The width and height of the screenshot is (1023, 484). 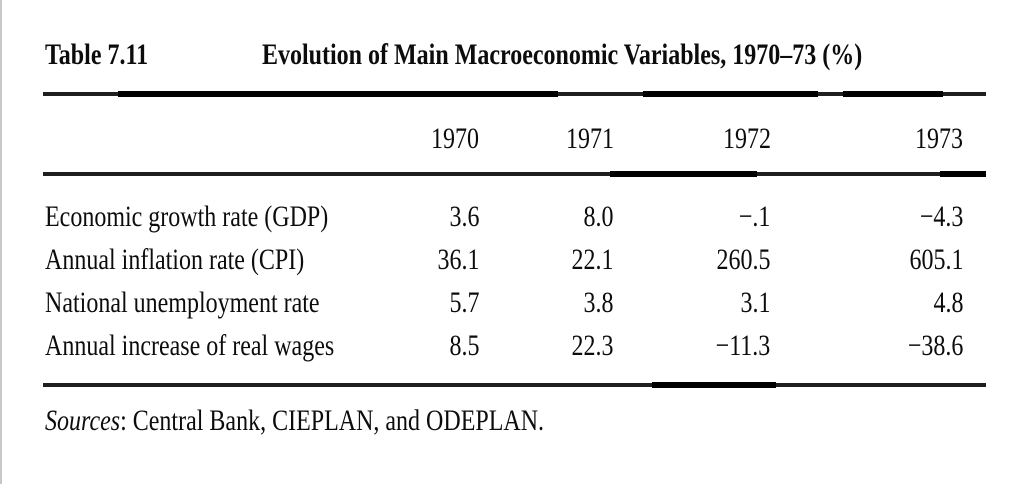 I want to click on table-rule-bottom, so click(x=514, y=385).